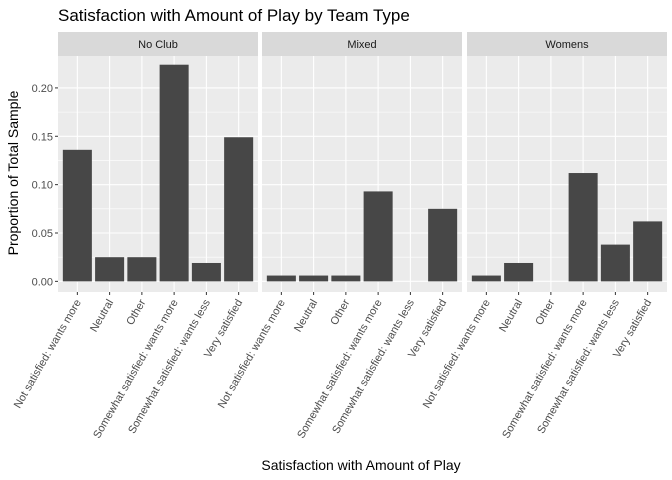  What do you see at coordinates (42, 234) in the screenshot?
I see `y-tick-label: 0.05` at bounding box center [42, 234].